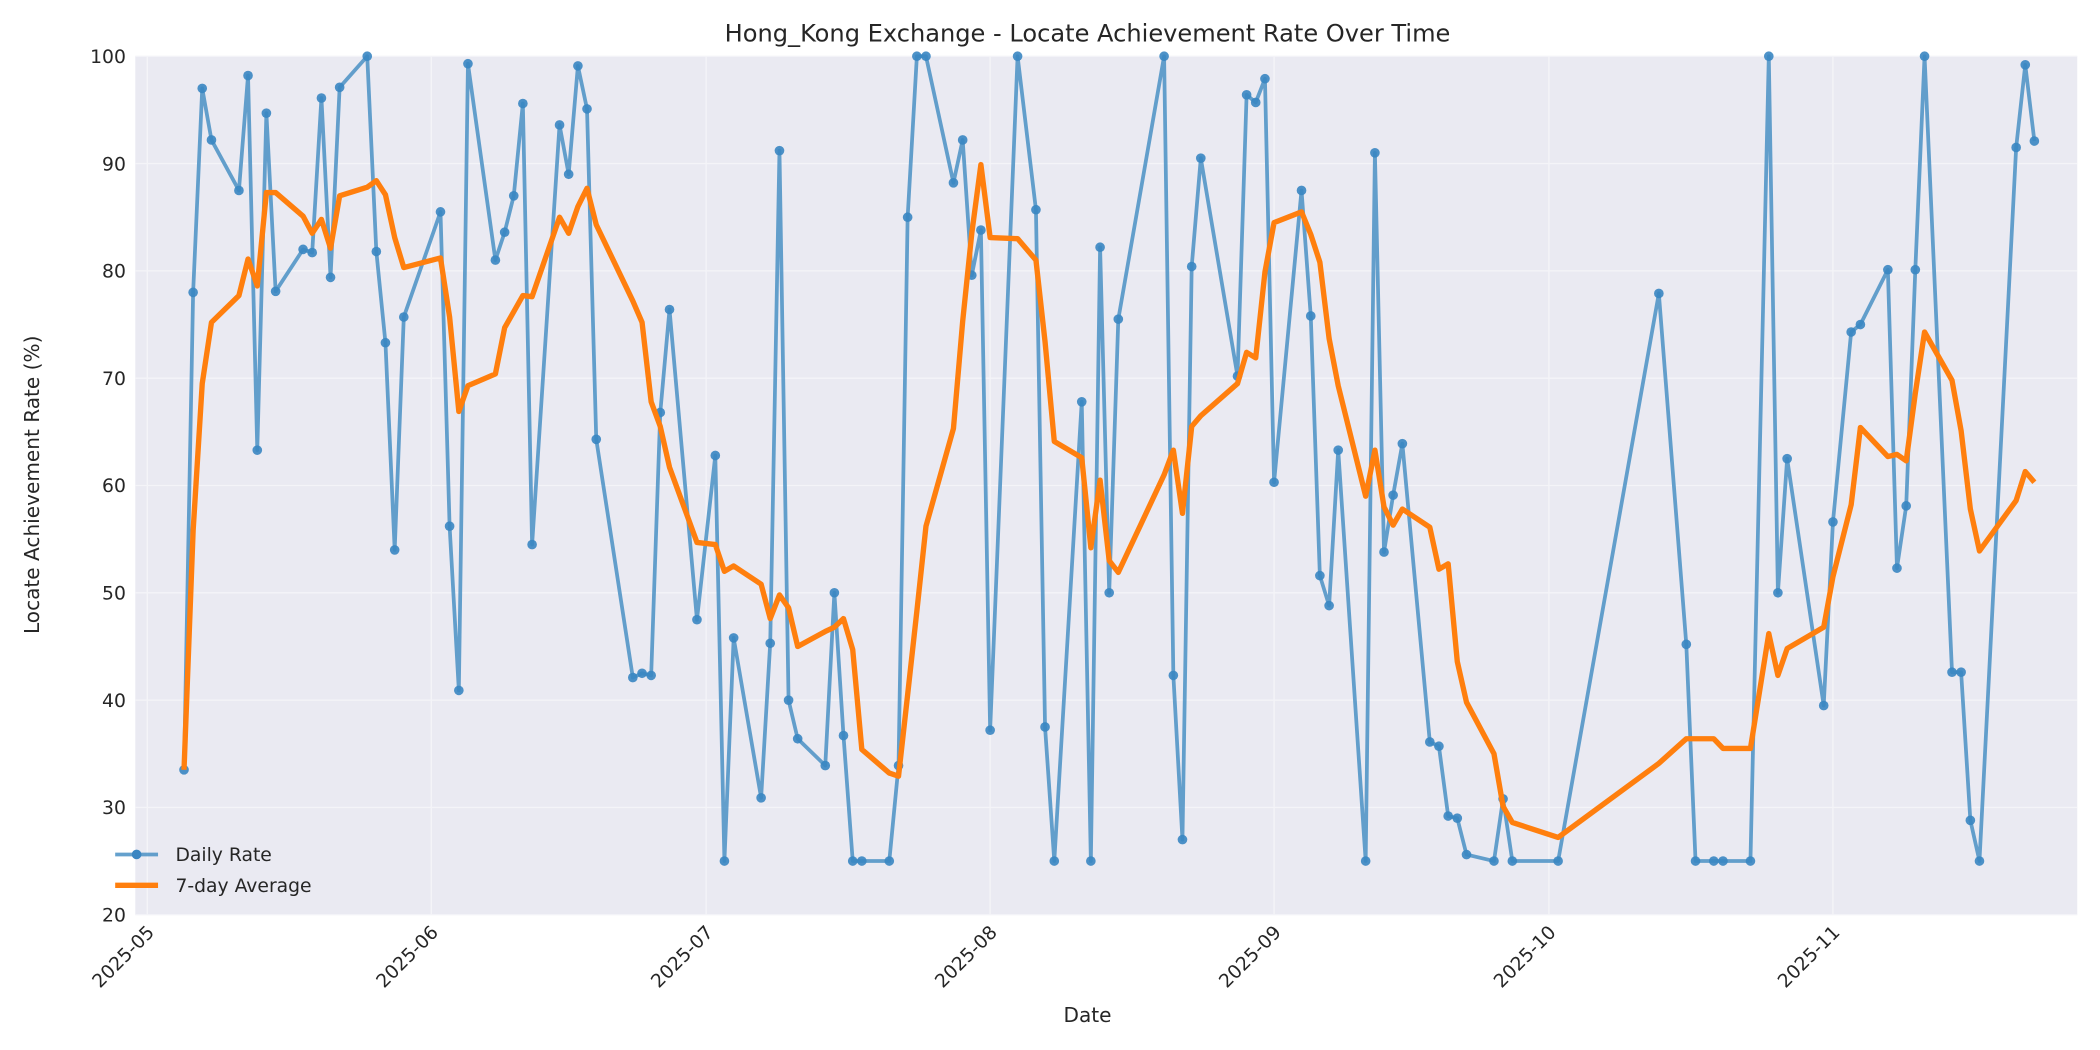 Image resolution: width=2100 pixels, height=1050 pixels. Describe the element at coordinates (114, 915) in the screenshot. I see `y-tick-label: 20` at that location.